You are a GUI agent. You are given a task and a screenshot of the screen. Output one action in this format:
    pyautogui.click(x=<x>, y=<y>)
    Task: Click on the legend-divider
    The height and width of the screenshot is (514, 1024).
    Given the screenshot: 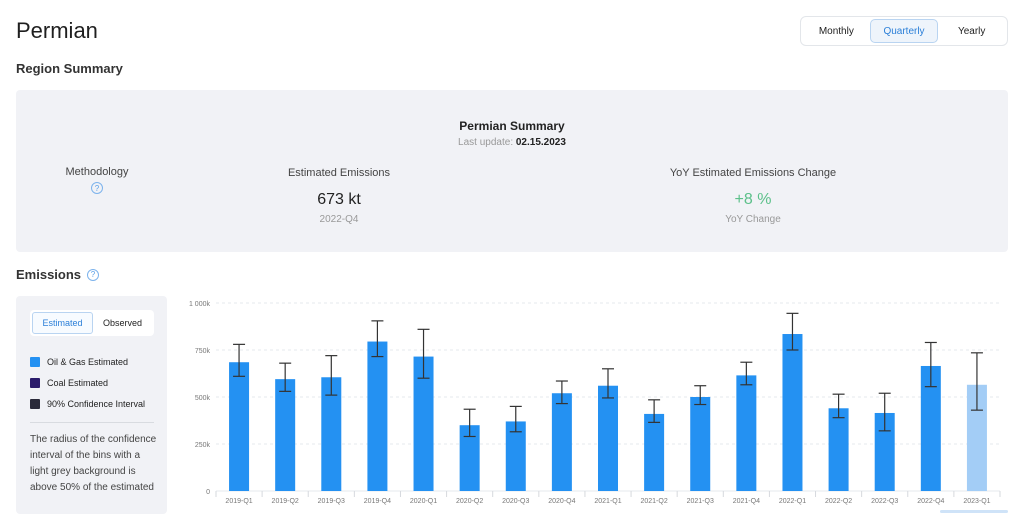 What is the action you would take?
    pyautogui.click(x=92, y=422)
    